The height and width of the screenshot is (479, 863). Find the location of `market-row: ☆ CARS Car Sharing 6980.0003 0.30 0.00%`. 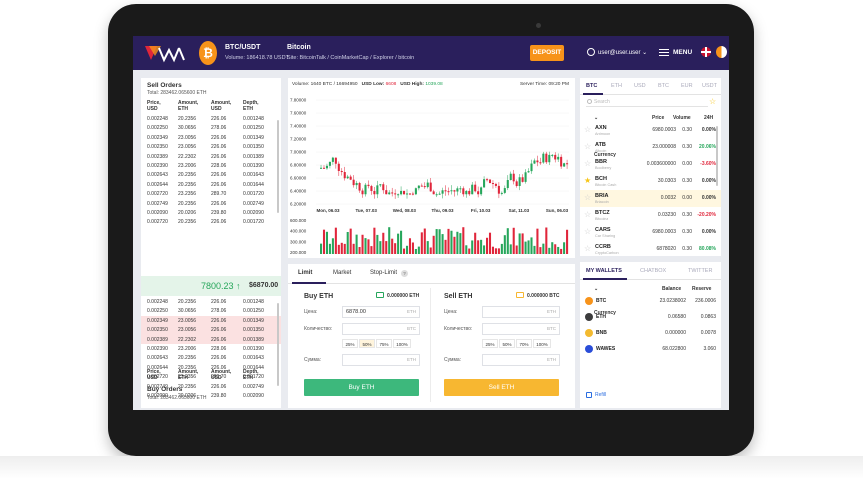

market-row: ☆ CARS Car Sharing 6980.0003 0.30 0.00% is located at coordinates (650, 232).